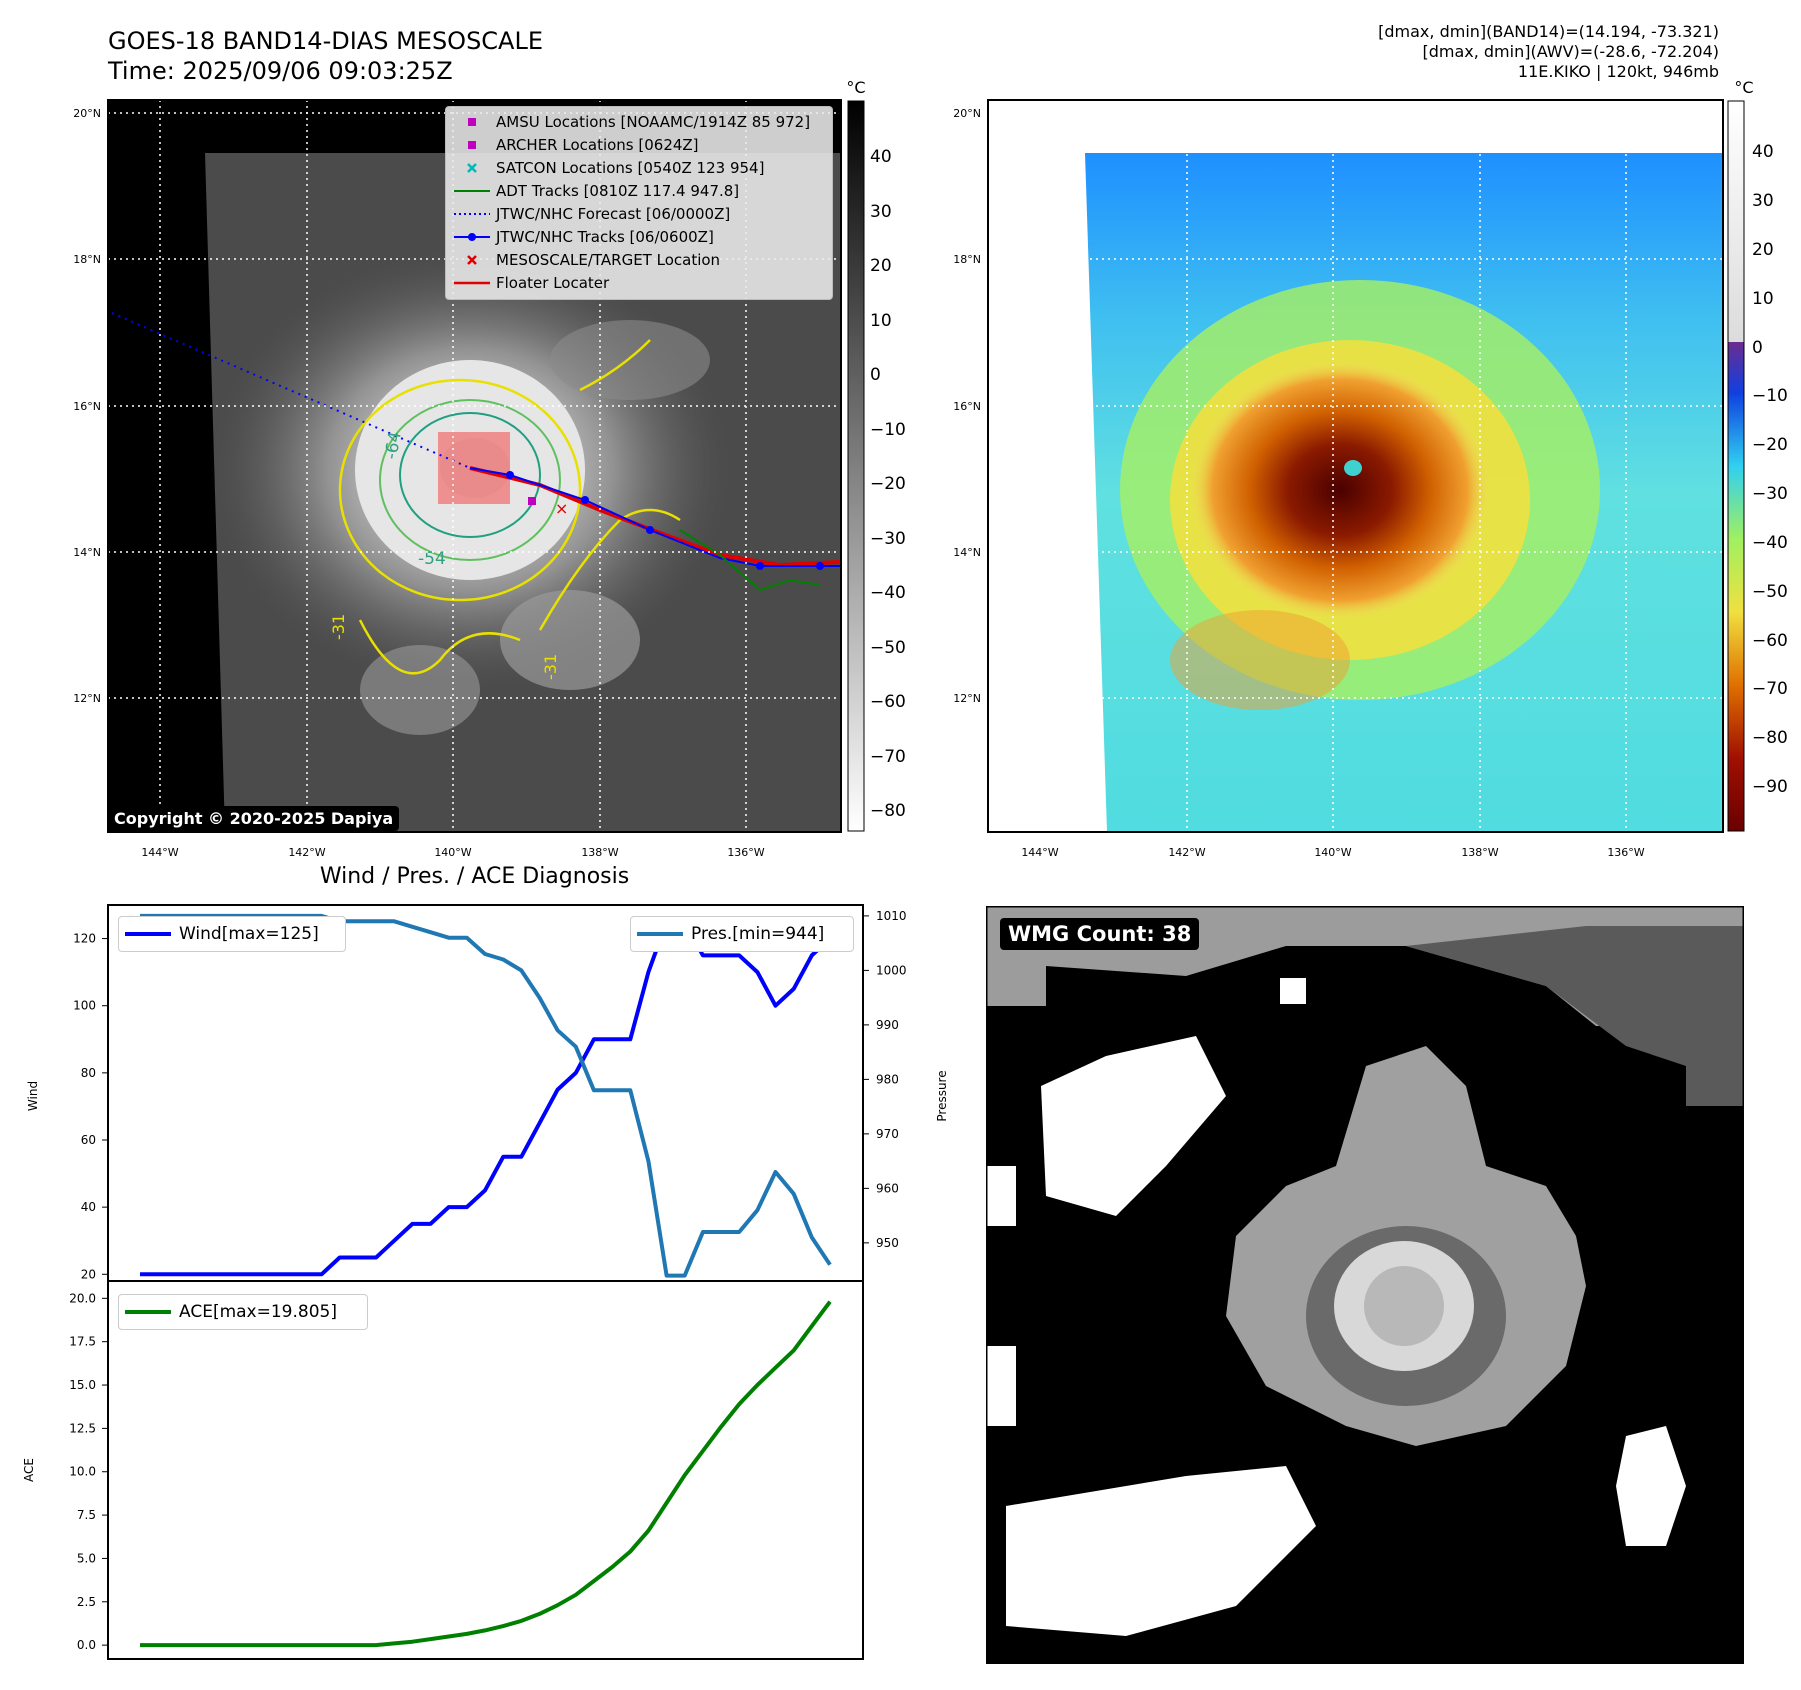 The image size is (1801, 1690). Describe the element at coordinates (82, 1385) in the screenshot. I see `ace-tick-label: 15.0` at that location.